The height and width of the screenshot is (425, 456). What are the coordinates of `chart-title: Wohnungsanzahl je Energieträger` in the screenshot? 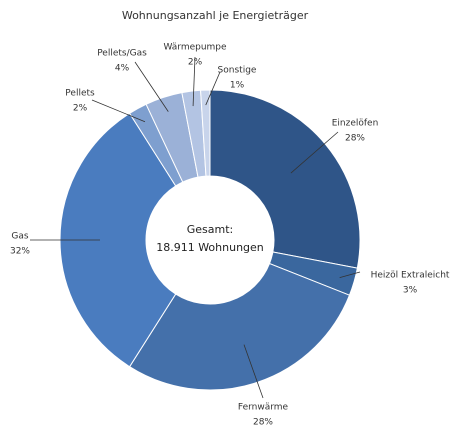 It's located at (215, 15).